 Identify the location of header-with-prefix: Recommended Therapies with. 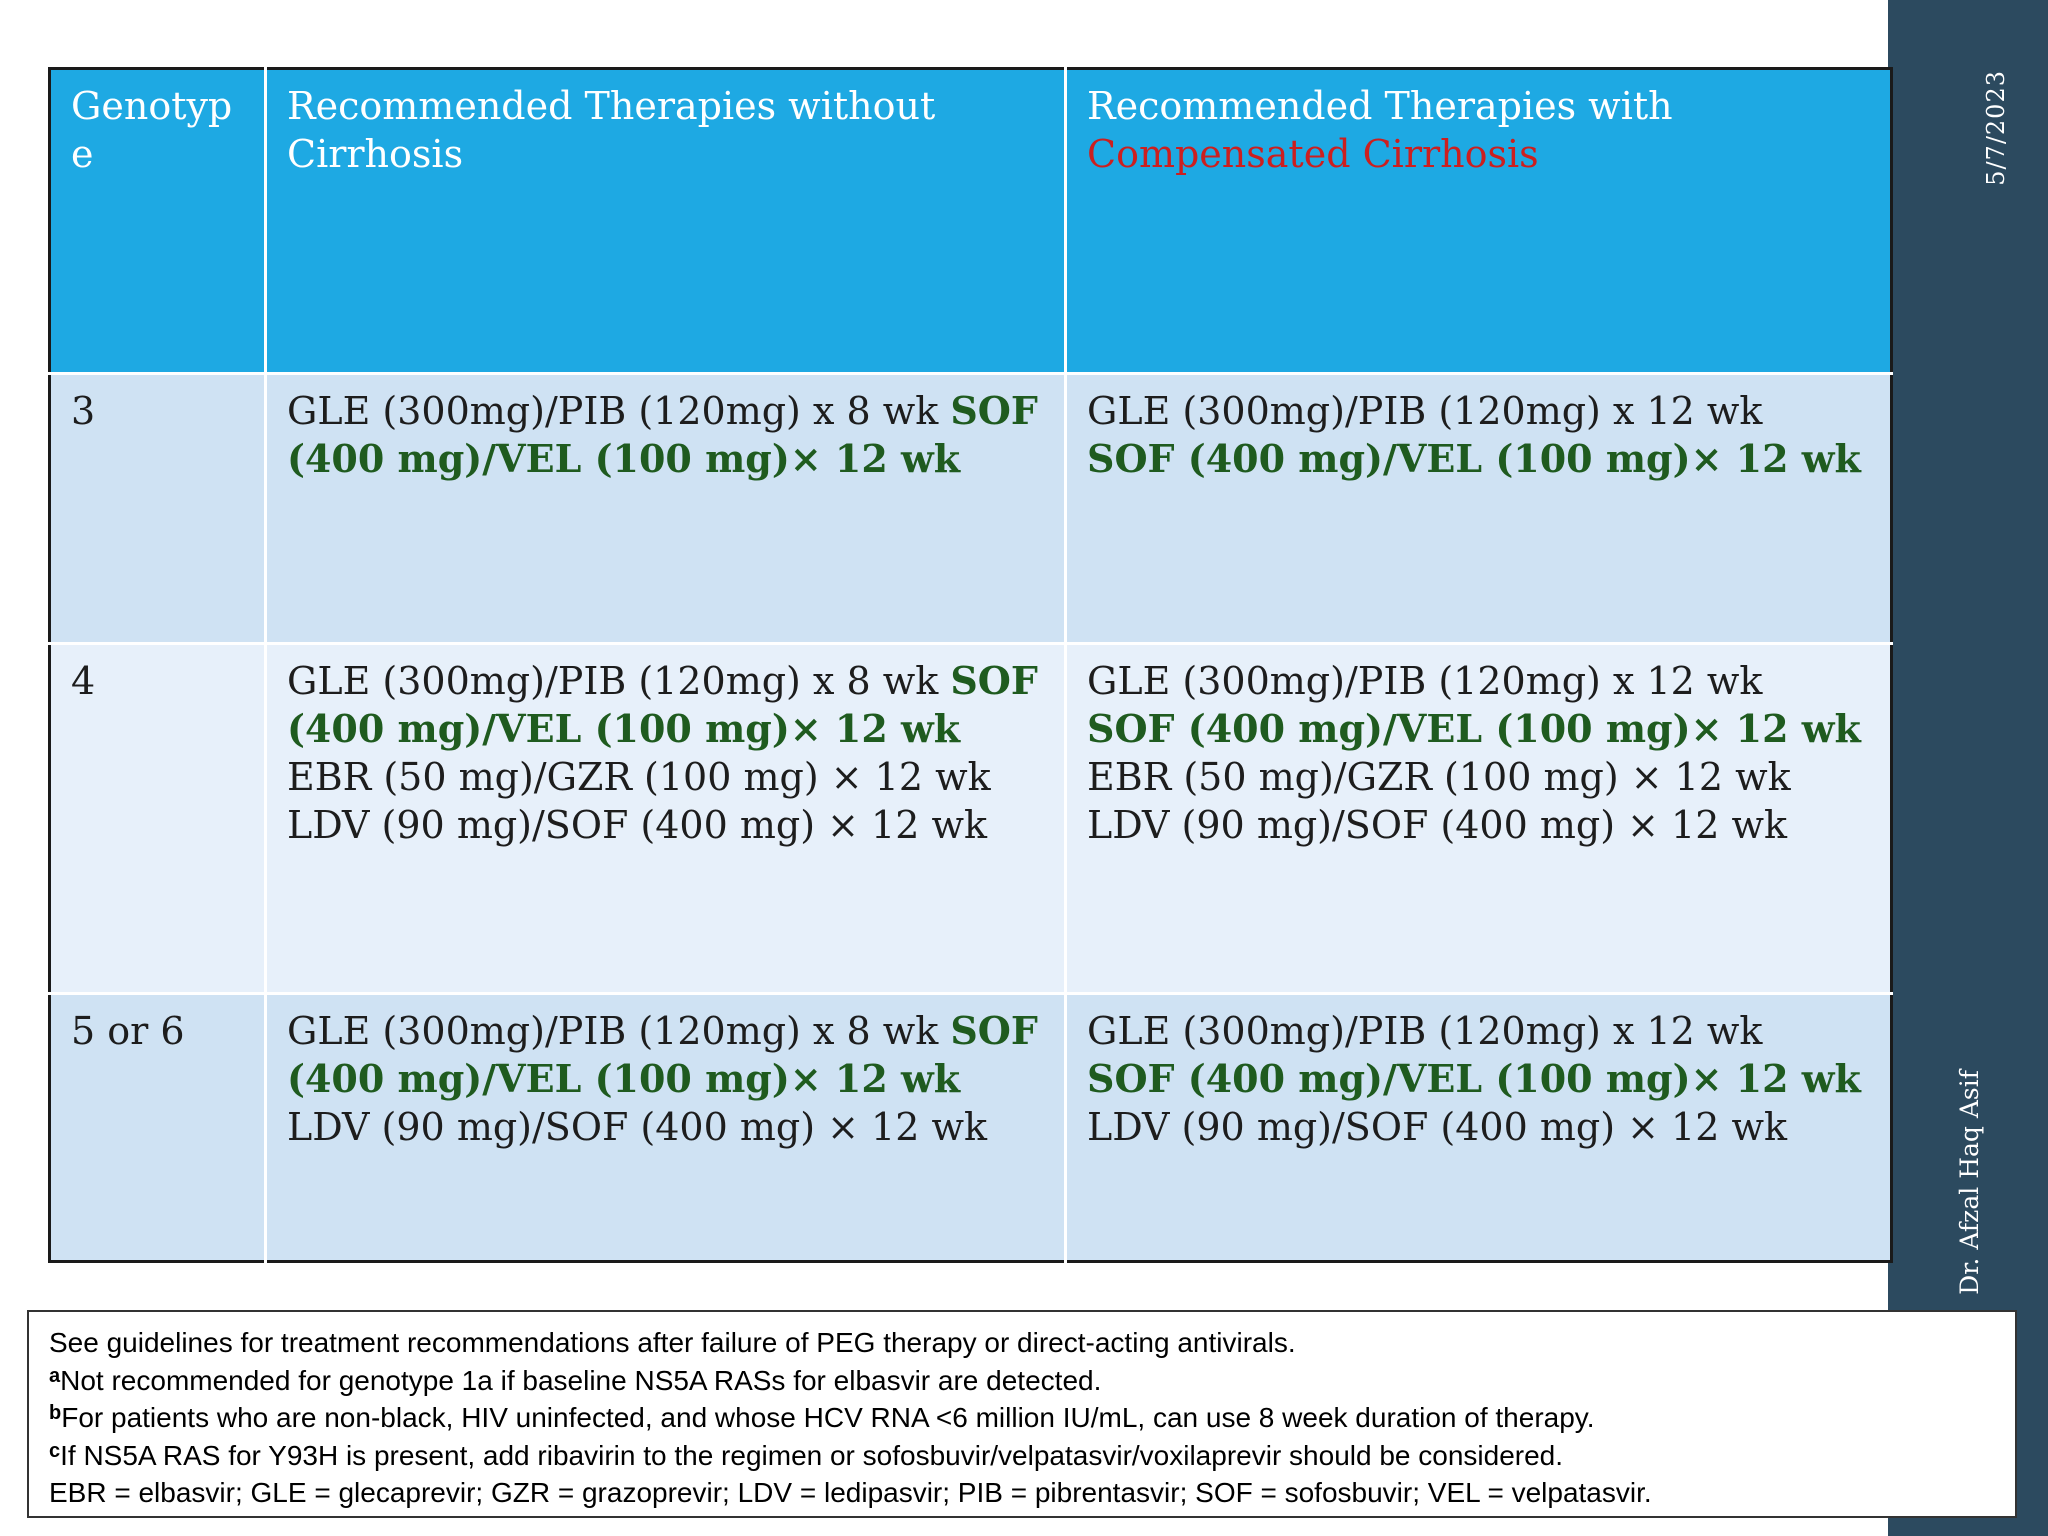
(1380, 106).